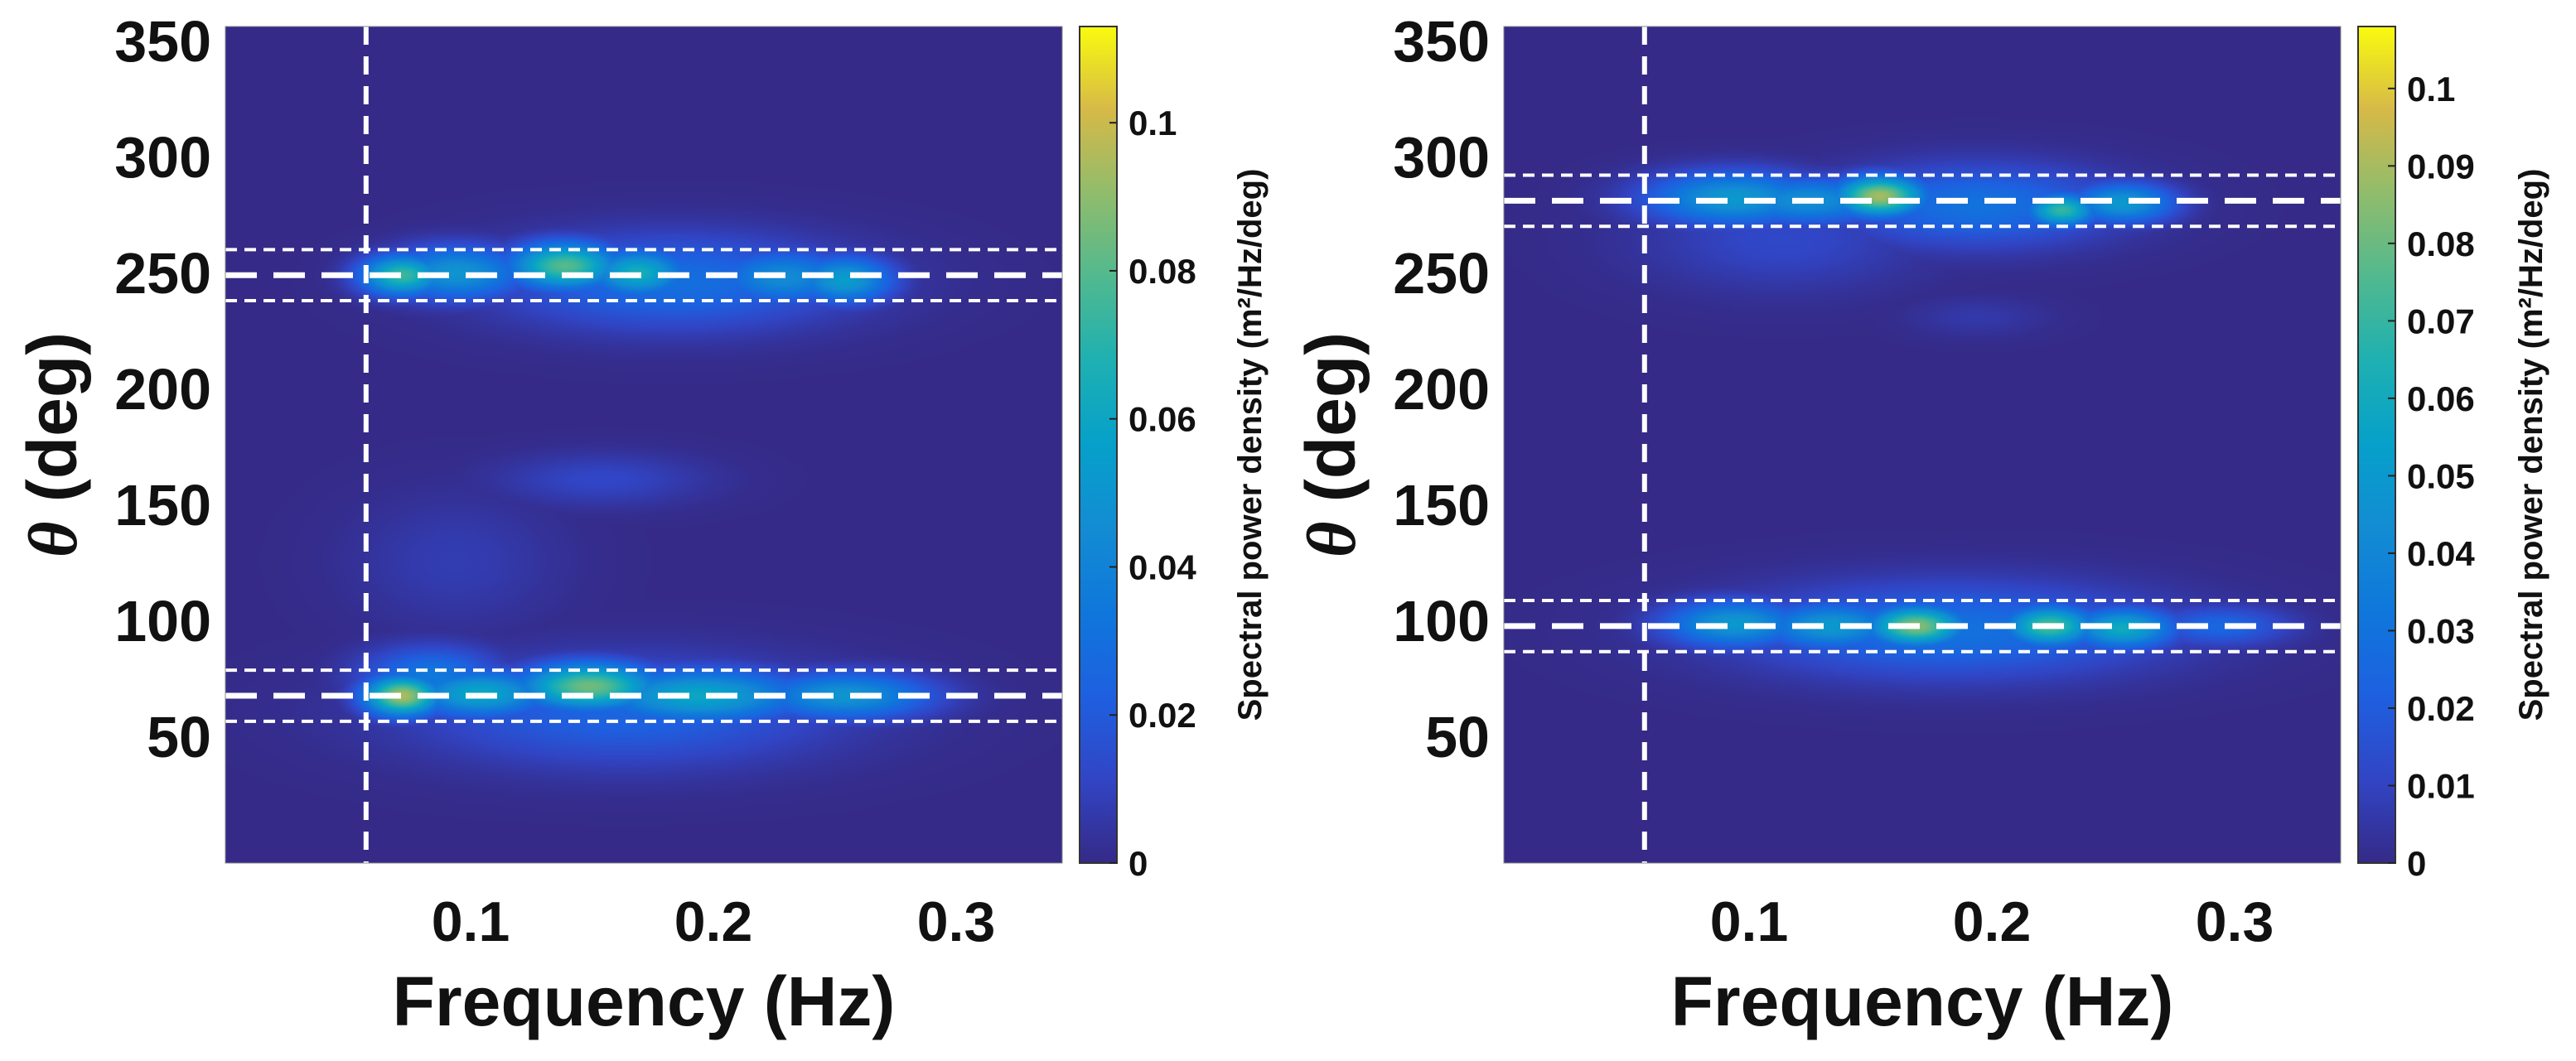 The height and width of the screenshot is (1061, 2576). I want to click on colorbar-tick-label: 0.03, so click(2441, 631).